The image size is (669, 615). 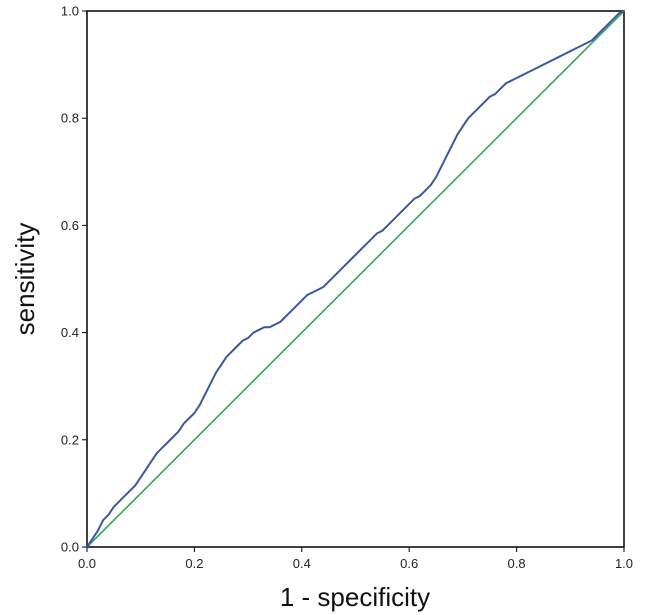 I want to click on x-tick-label: 0.6, so click(x=409, y=563).